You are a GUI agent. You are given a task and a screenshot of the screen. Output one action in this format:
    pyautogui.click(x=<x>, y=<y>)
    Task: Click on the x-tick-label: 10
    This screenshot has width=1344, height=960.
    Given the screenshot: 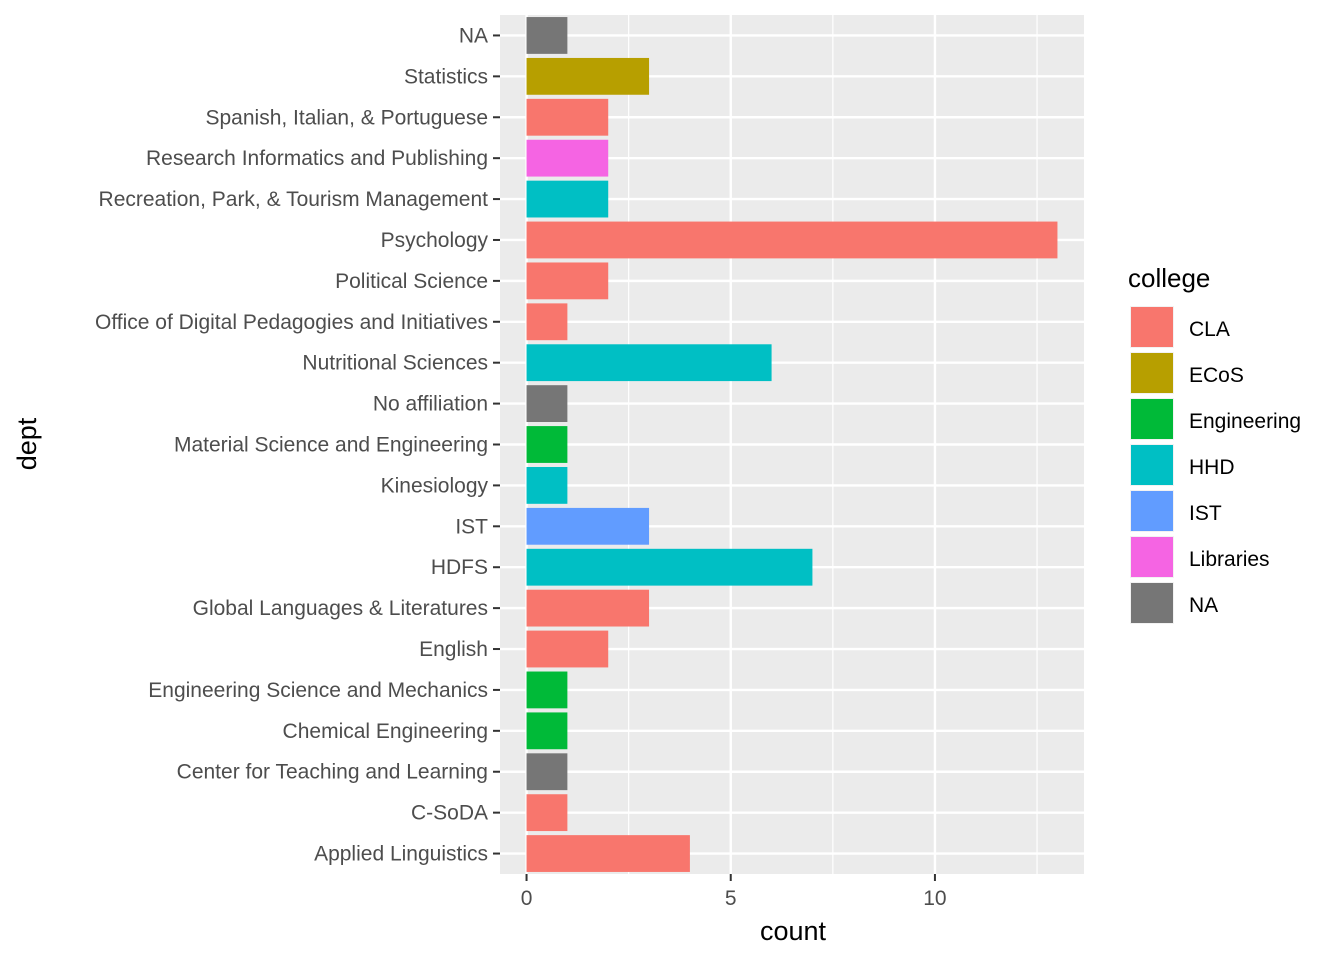 What is the action you would take?
    pyautogui.click(x=934, y=898)
    